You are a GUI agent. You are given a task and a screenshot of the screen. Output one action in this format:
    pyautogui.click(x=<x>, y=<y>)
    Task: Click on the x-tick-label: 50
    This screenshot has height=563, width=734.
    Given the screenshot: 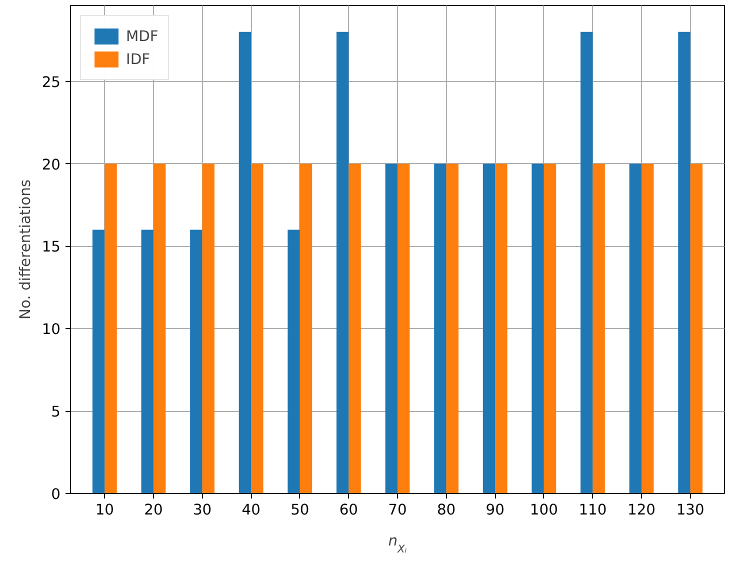 What is the action you would take?
    pyautogui.click(x=300, y=510)
    